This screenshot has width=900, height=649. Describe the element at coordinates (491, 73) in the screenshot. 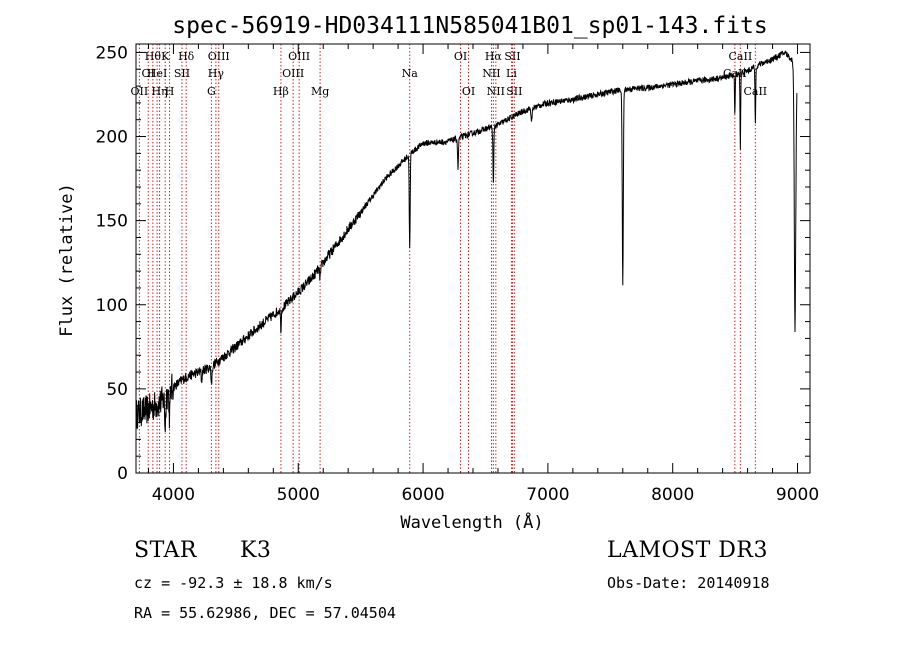

I see `spectral-line-label-19: NII` at that location.